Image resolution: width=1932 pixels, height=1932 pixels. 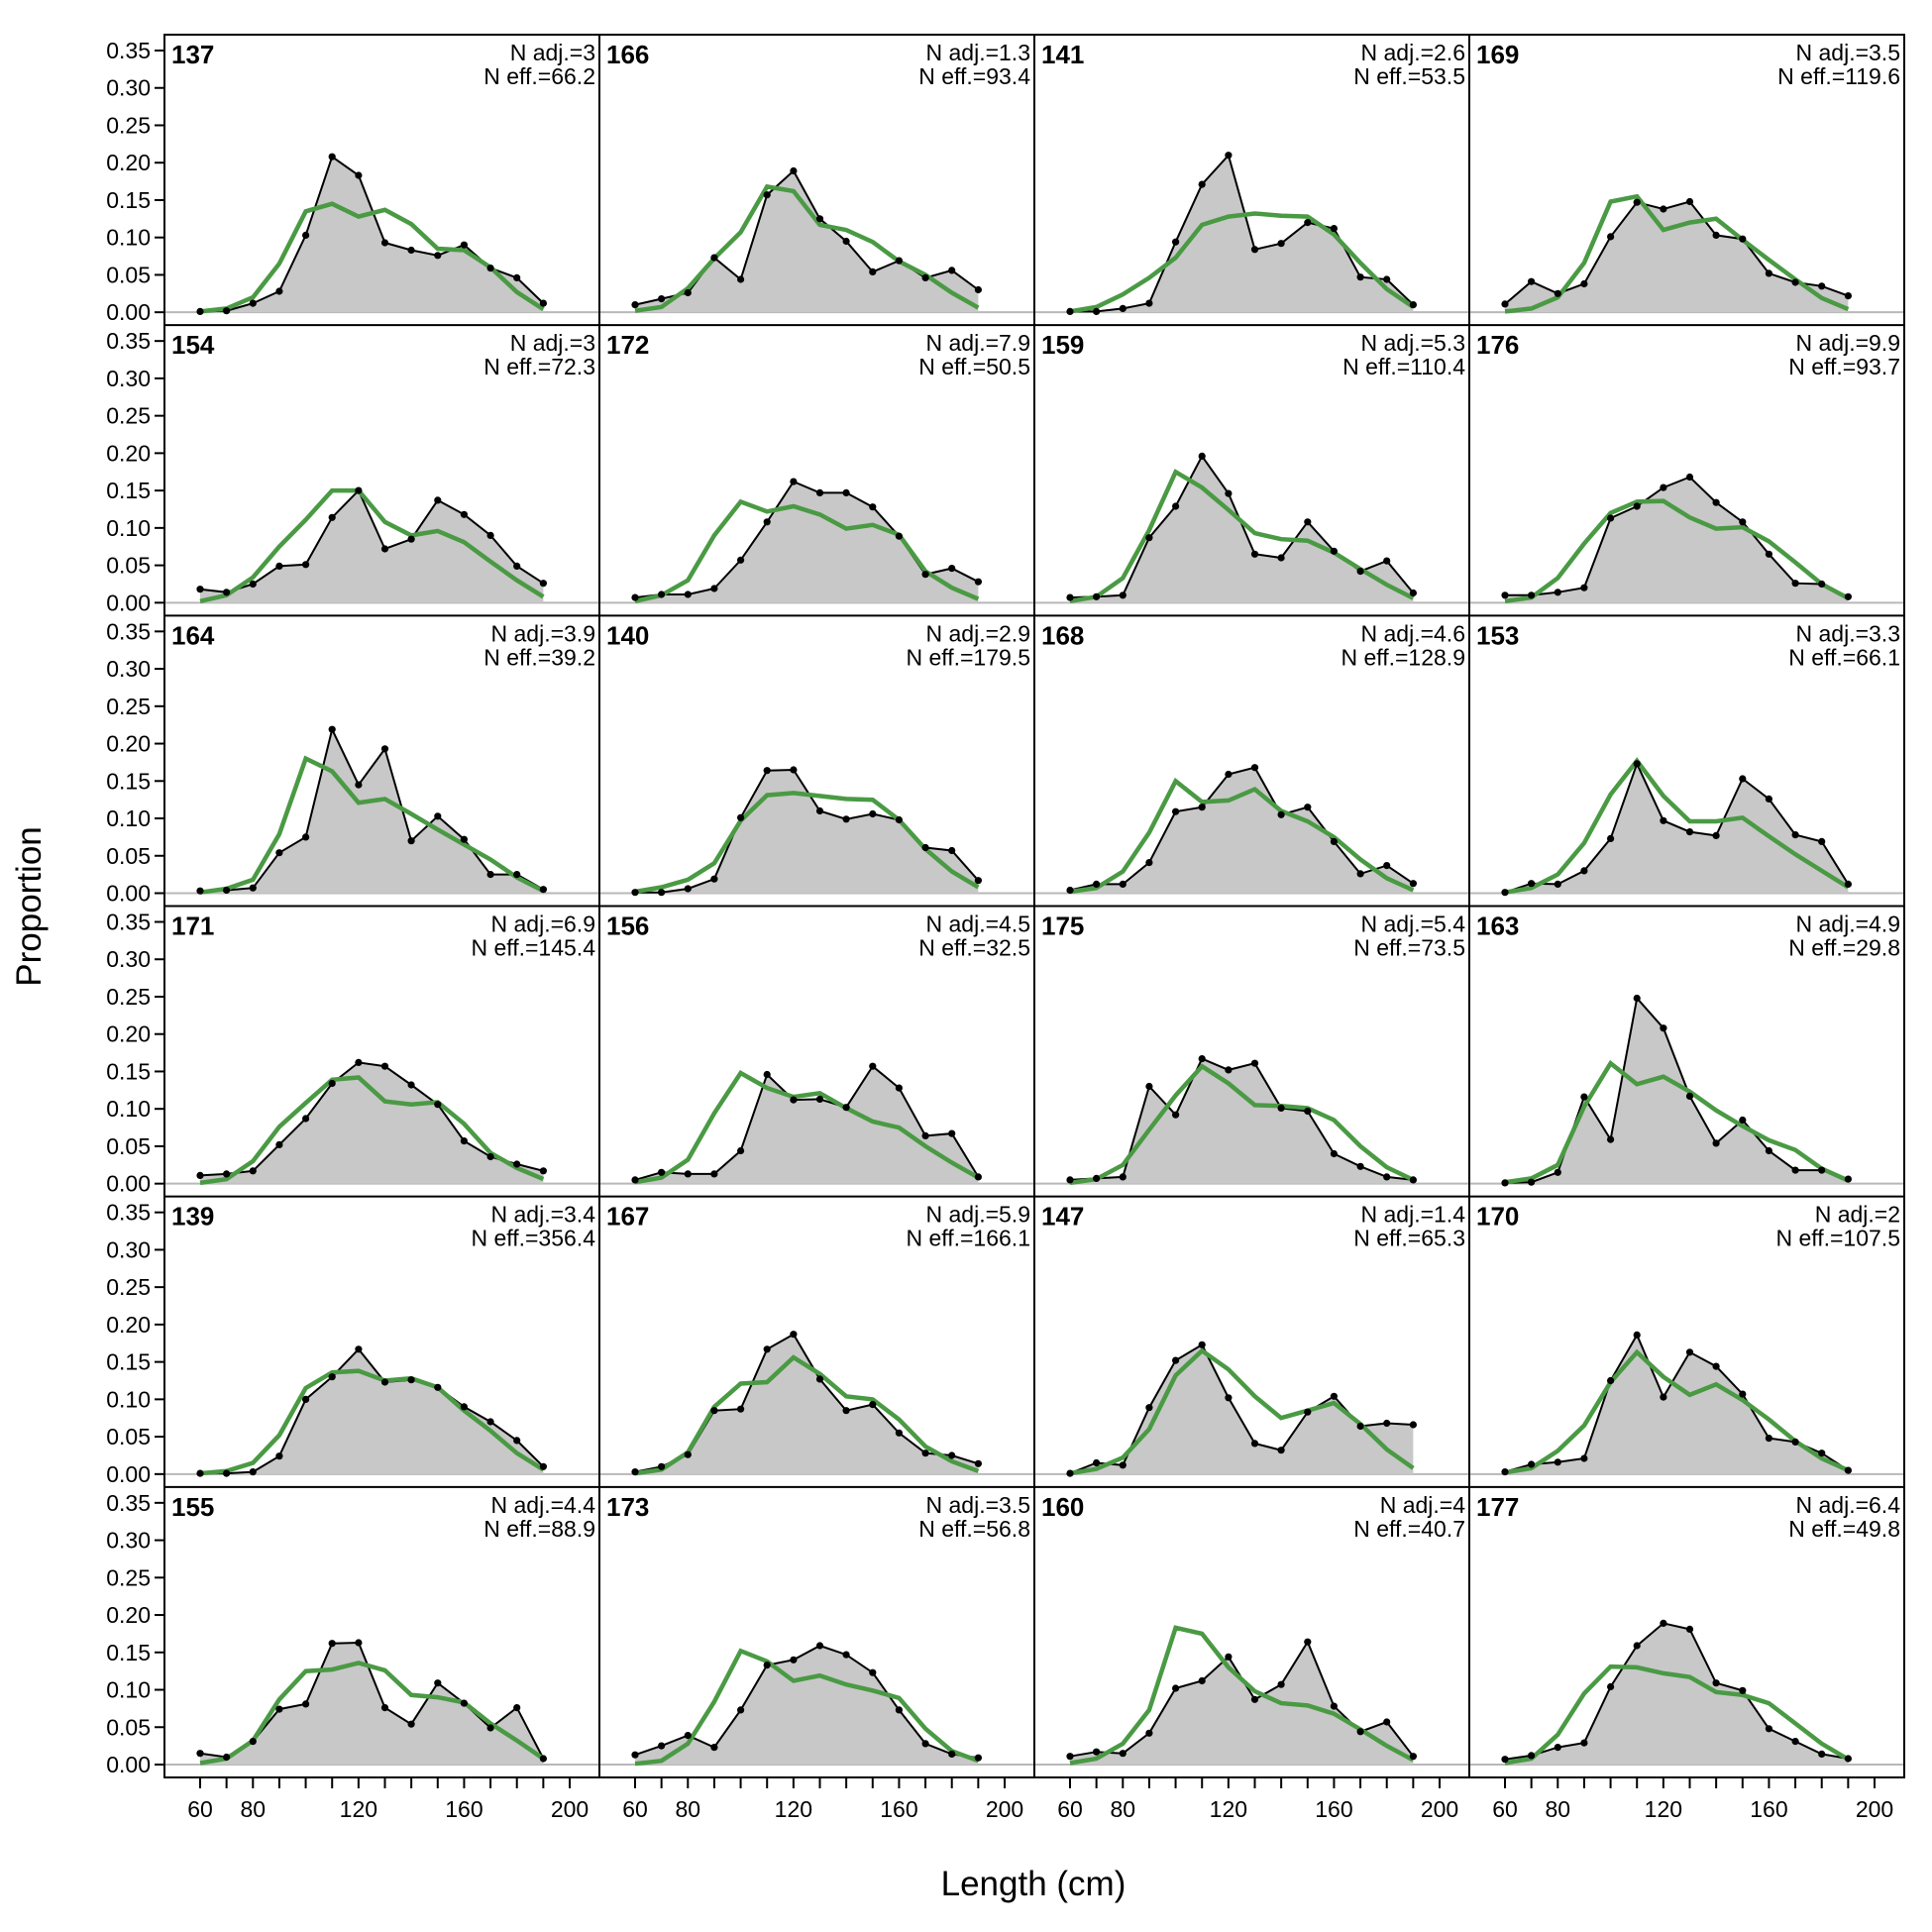 I want to click on n-adj-label: N adj.=2.6, so click(x=1413, y=52).